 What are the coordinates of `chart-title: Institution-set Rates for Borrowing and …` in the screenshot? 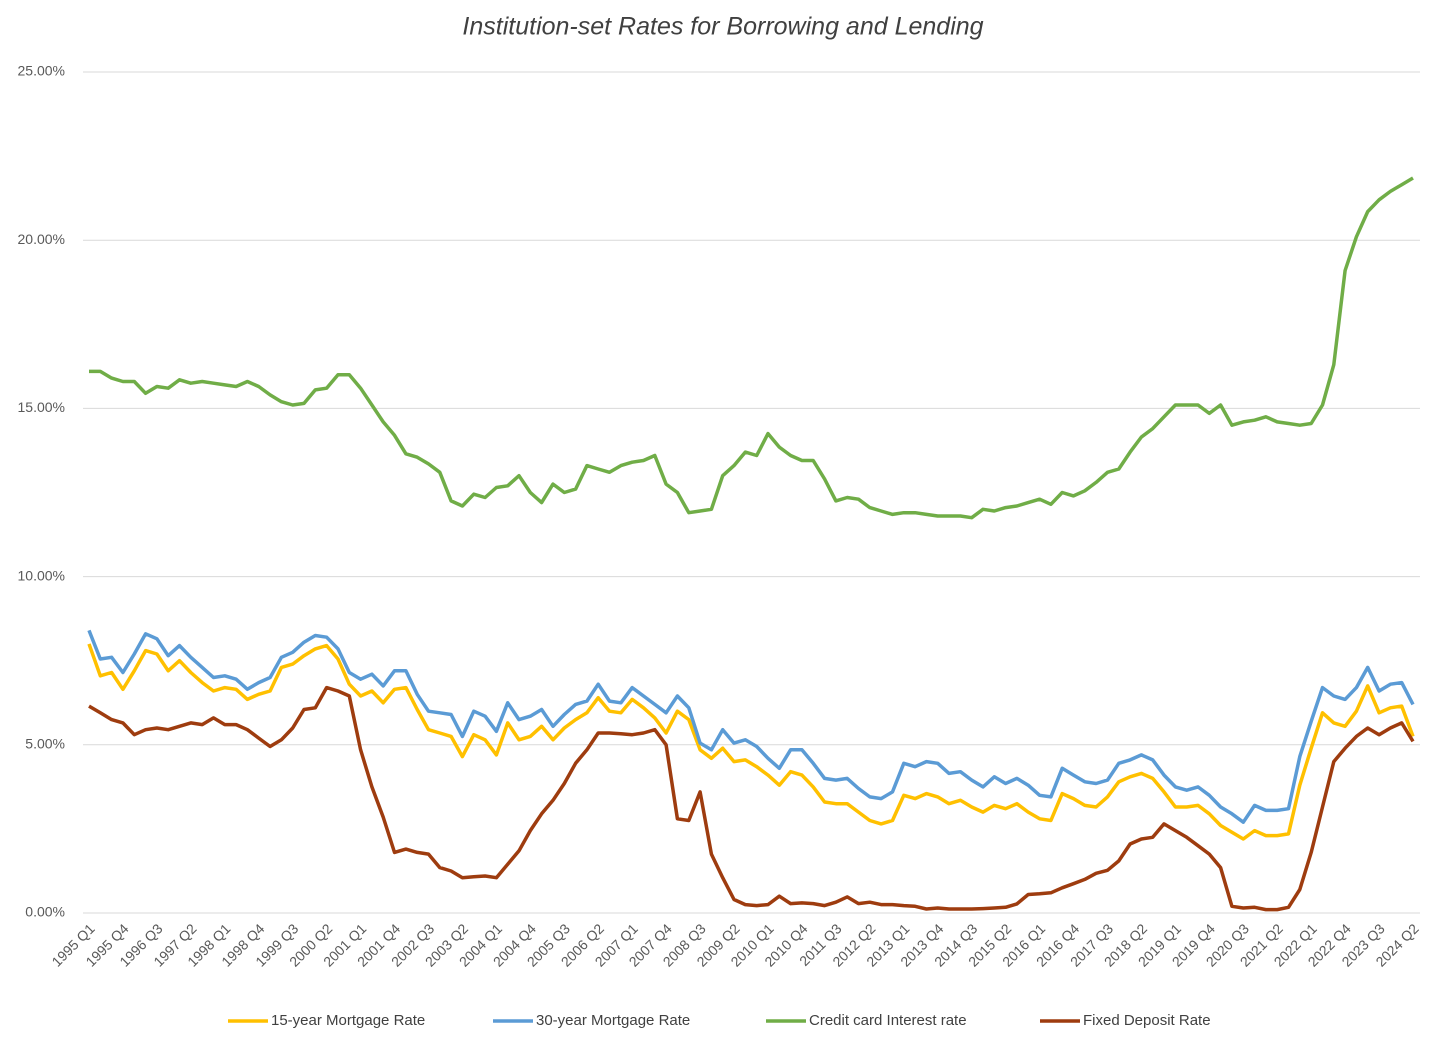 It's located at (722, 27).